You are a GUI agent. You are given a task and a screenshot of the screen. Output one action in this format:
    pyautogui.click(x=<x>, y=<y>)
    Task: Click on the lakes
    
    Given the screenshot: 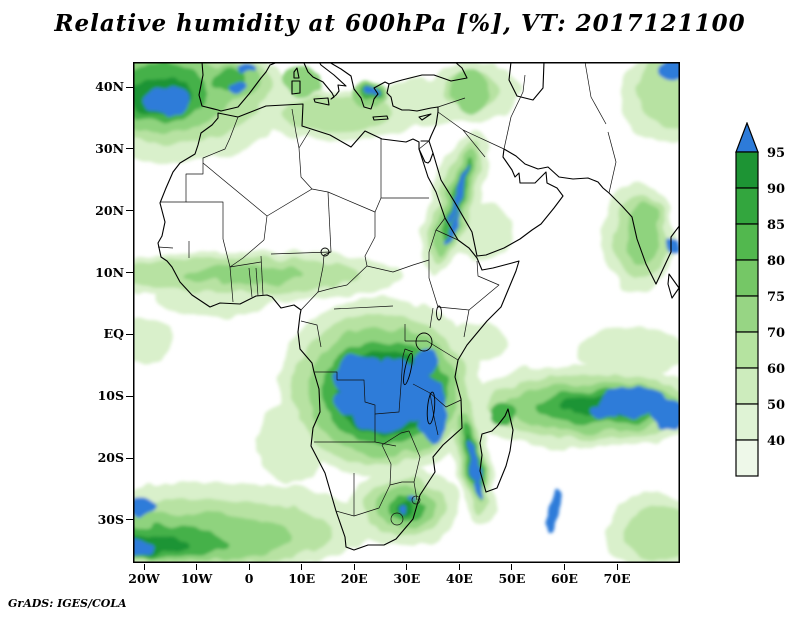 What is the action you would take?
    pyautogui.click(x=381, y=336)
    